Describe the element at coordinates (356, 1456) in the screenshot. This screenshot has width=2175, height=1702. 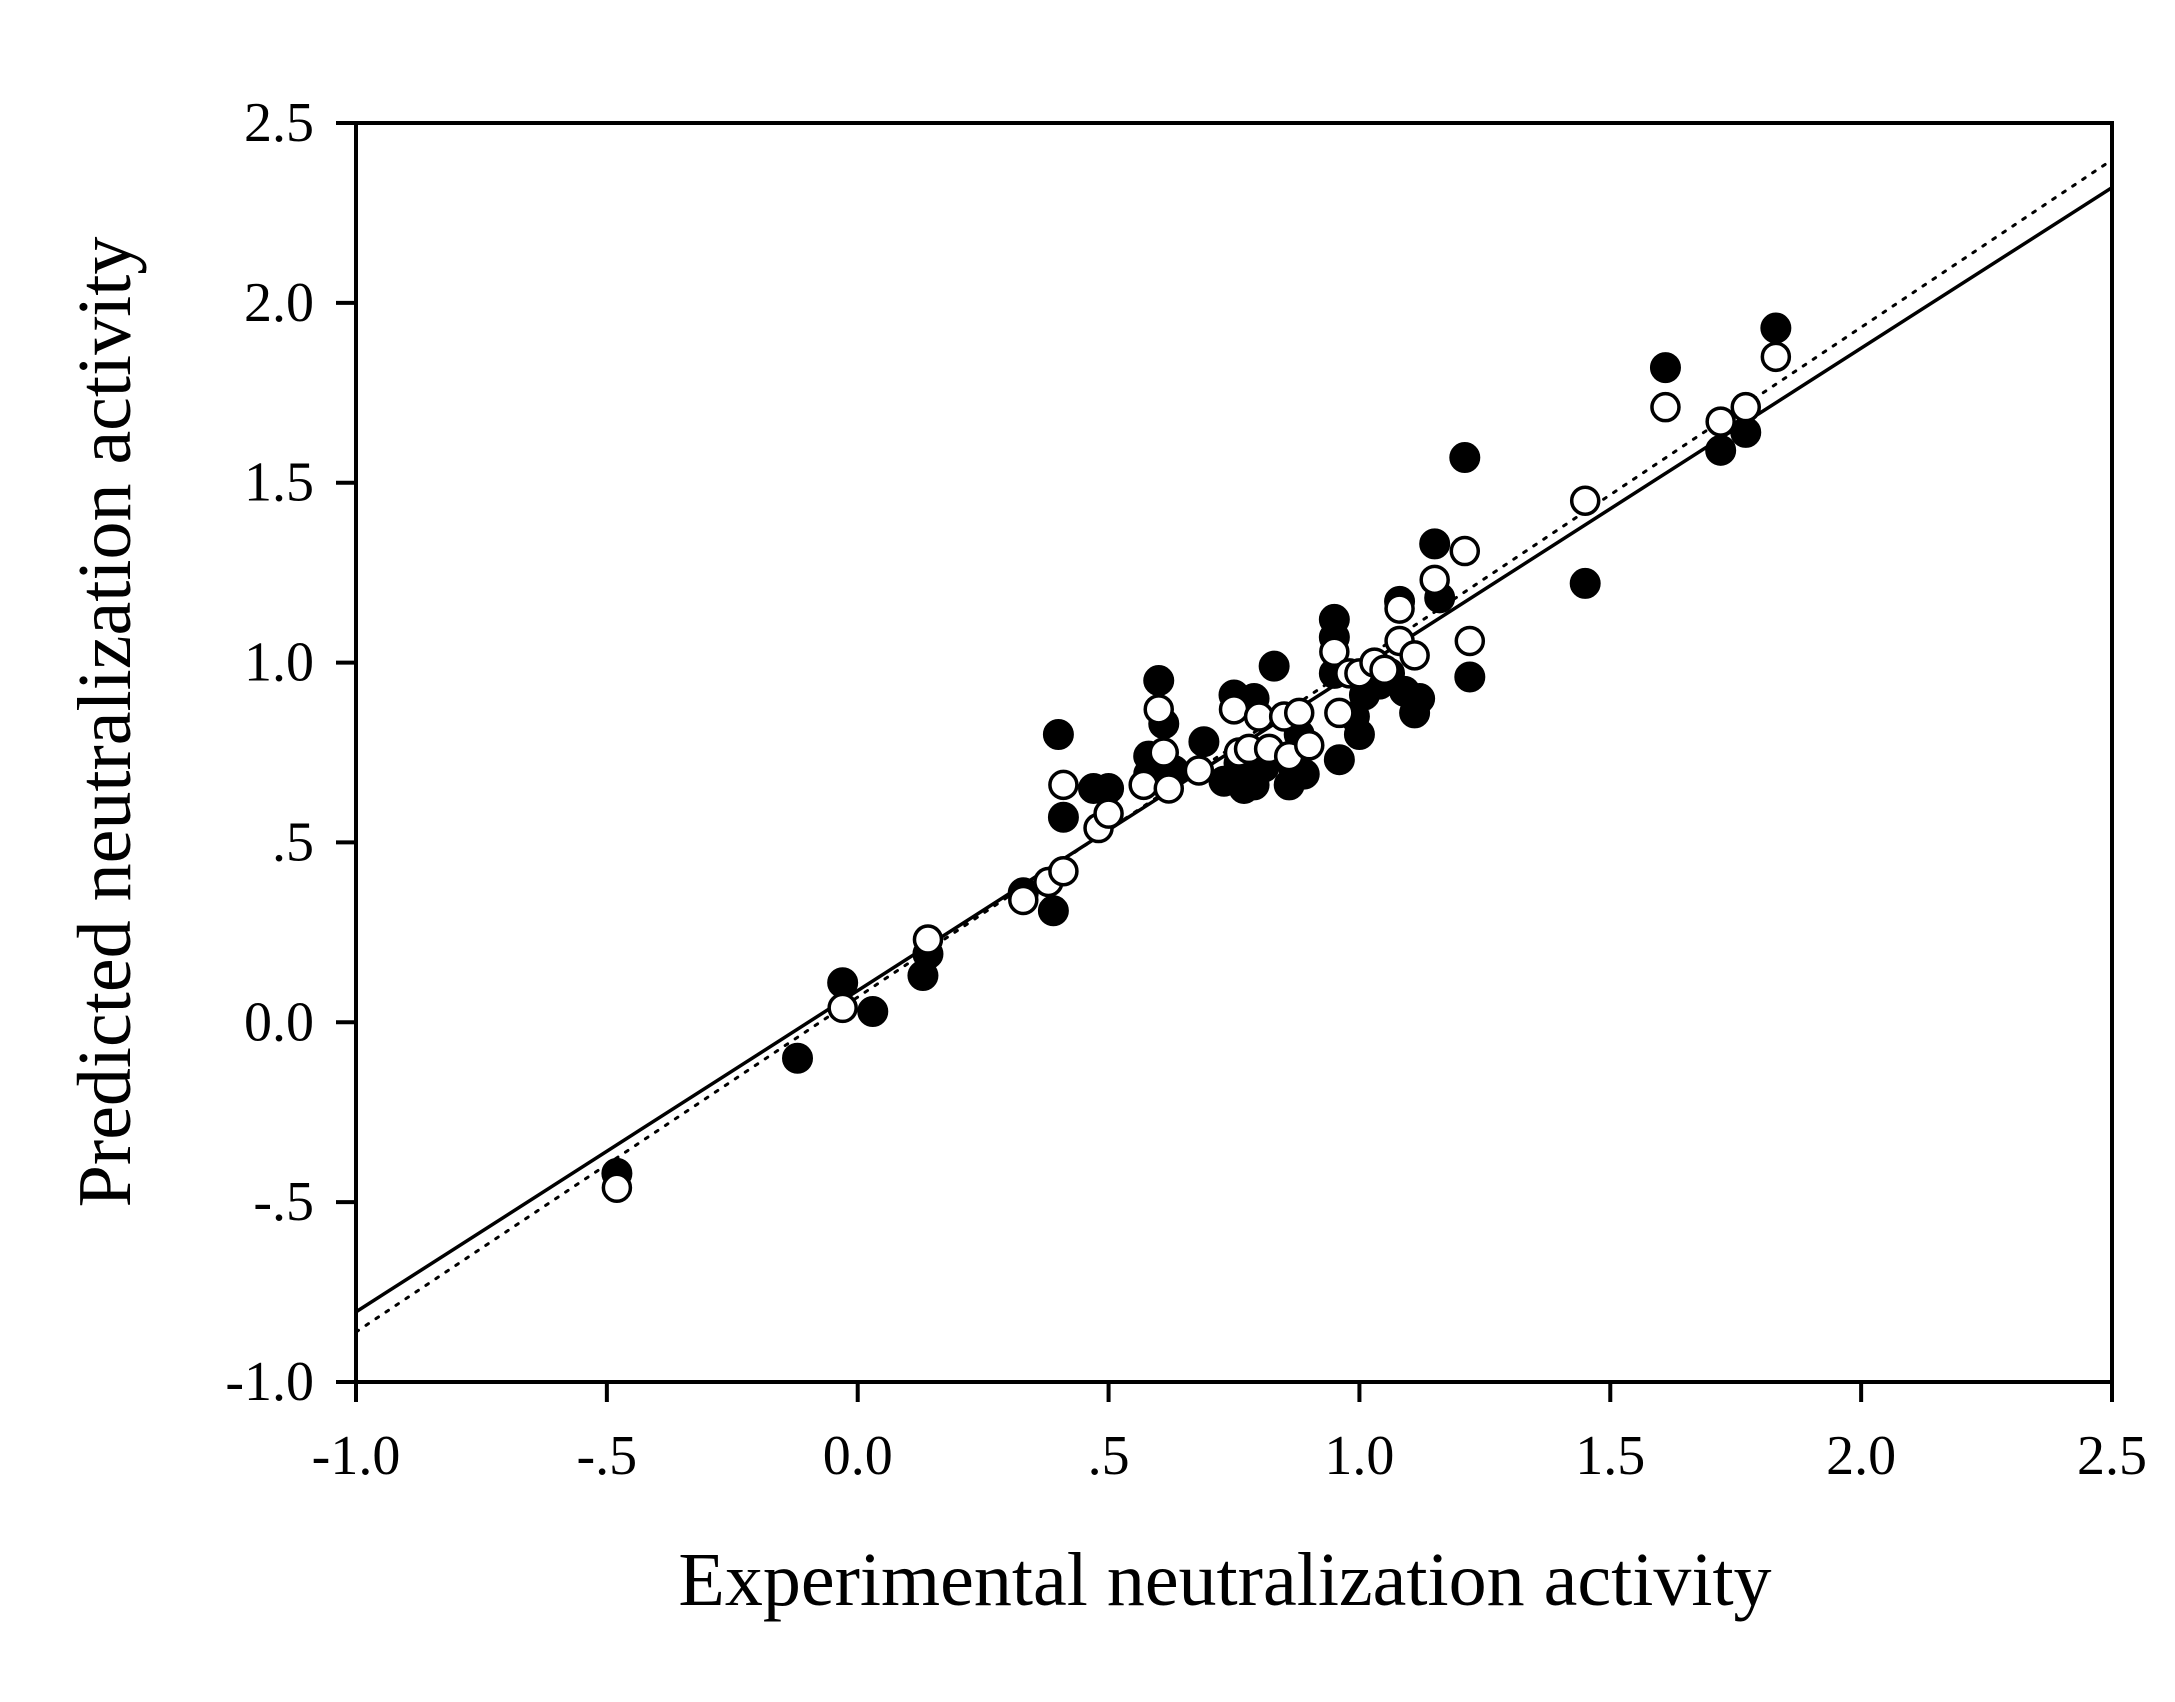
I see `x-tick-label: -1.0` at that location.